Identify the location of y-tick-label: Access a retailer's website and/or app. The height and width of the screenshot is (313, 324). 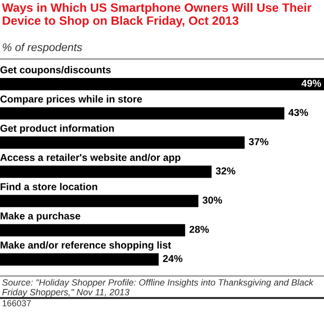
(90, 159).